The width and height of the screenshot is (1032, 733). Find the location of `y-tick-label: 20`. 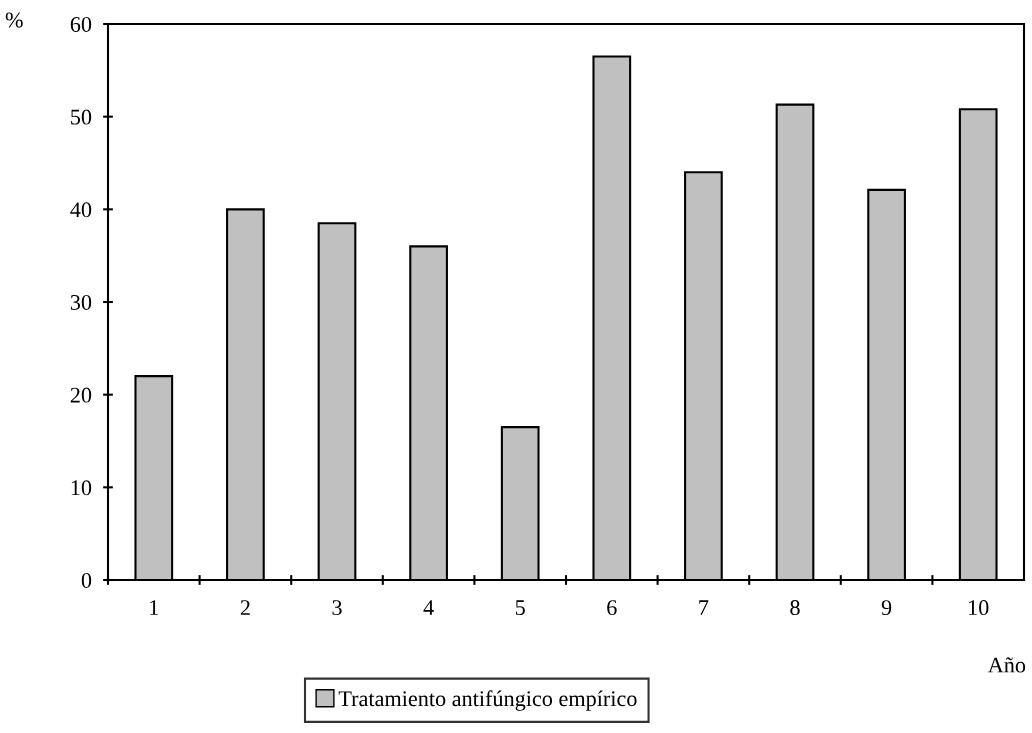

y-tick-label: 20 is located at coordinates (81, 395).